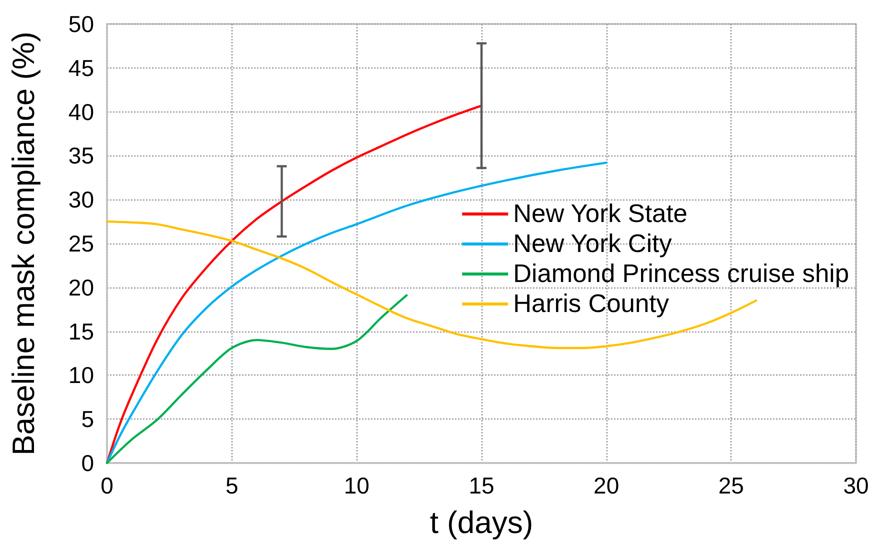  Describe the element at coordinates (81, 375) in the screenshot. I see `y-tick-label: 10` at that location.